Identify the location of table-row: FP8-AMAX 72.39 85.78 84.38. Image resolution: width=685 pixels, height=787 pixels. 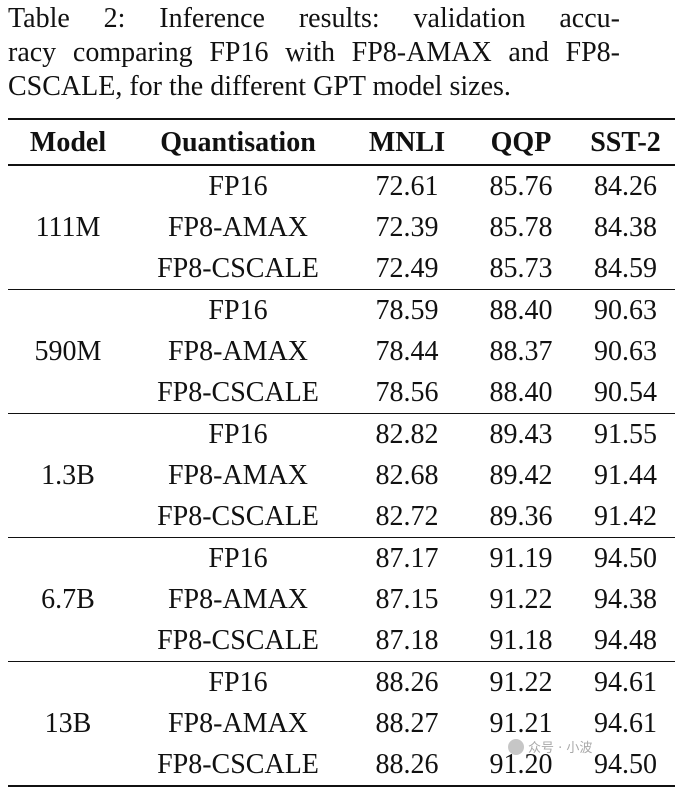
(341, 227).